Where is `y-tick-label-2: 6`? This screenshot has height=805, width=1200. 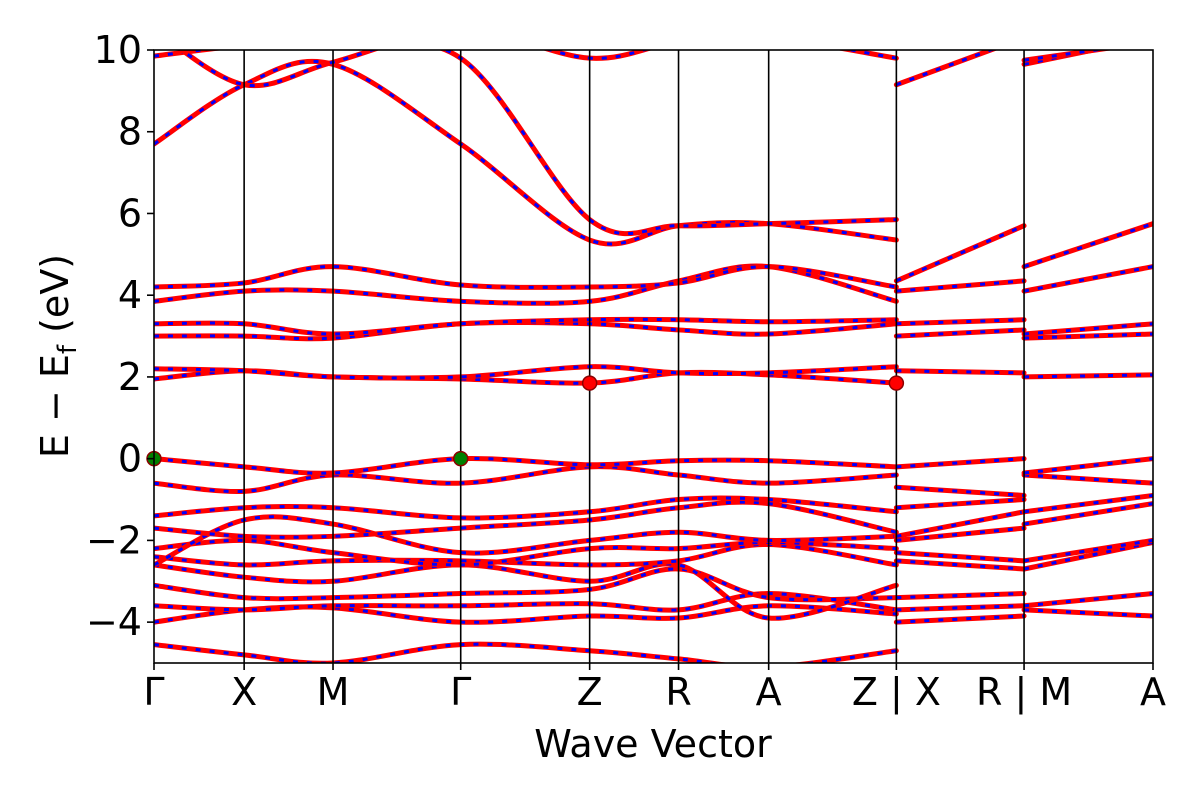 y-tick-label-2: 6 is located at coordinates (130, 213).